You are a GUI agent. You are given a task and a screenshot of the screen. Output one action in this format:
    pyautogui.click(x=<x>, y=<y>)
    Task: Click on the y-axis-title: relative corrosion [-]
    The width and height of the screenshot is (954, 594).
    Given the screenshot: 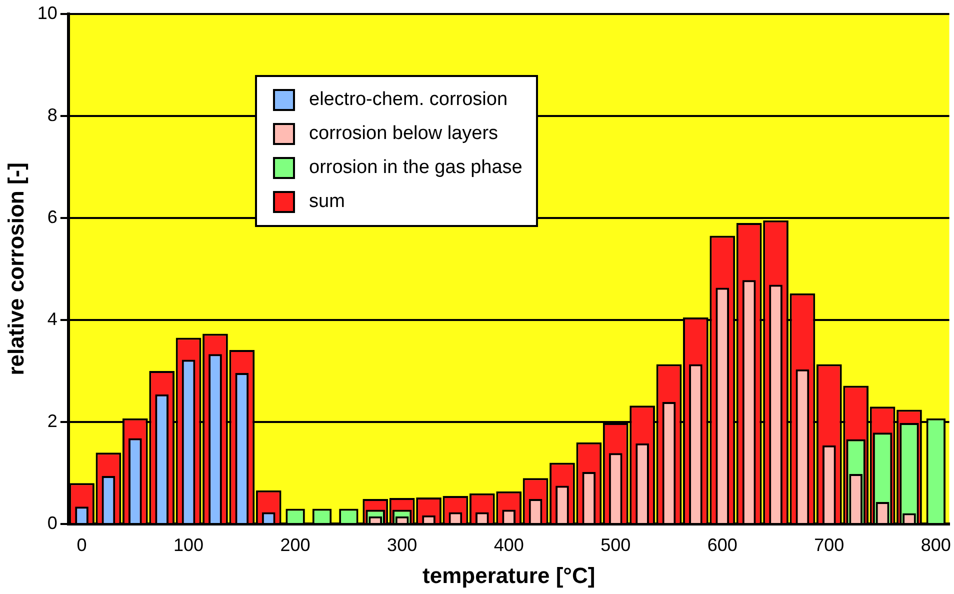 What is the action you would take?
    pyautogui.click(x=15, y=269)
    